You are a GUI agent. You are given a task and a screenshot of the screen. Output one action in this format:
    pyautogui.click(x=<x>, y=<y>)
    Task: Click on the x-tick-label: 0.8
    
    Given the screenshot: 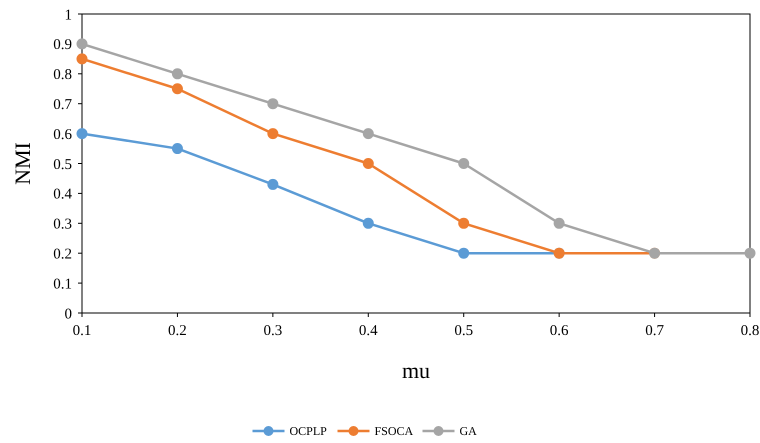 What is the action you would take?
    pyautogui.click(x=750, y=331)
    